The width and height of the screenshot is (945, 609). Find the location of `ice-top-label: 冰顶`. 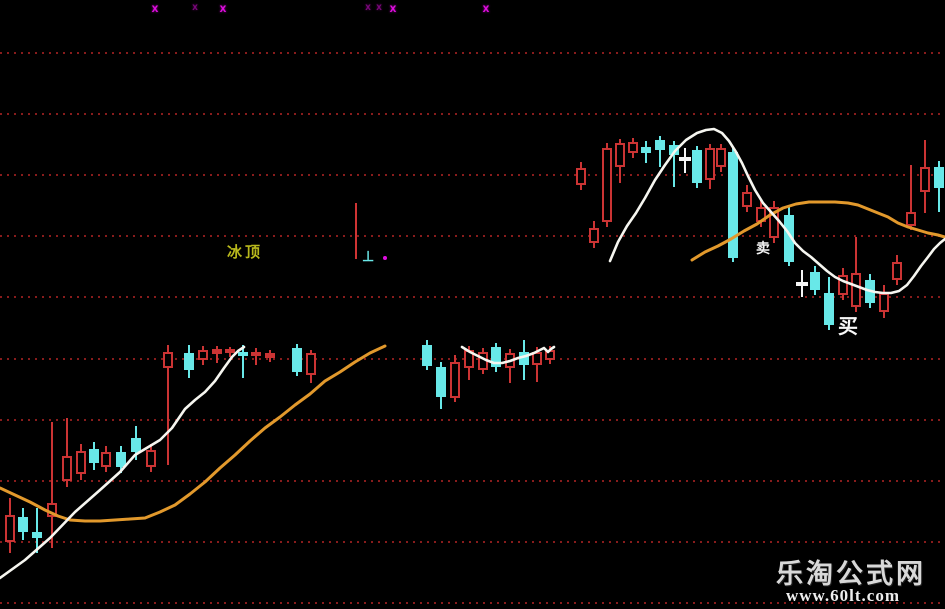

ice-top-label: 冰顶 is located at coordinates (245, 252).